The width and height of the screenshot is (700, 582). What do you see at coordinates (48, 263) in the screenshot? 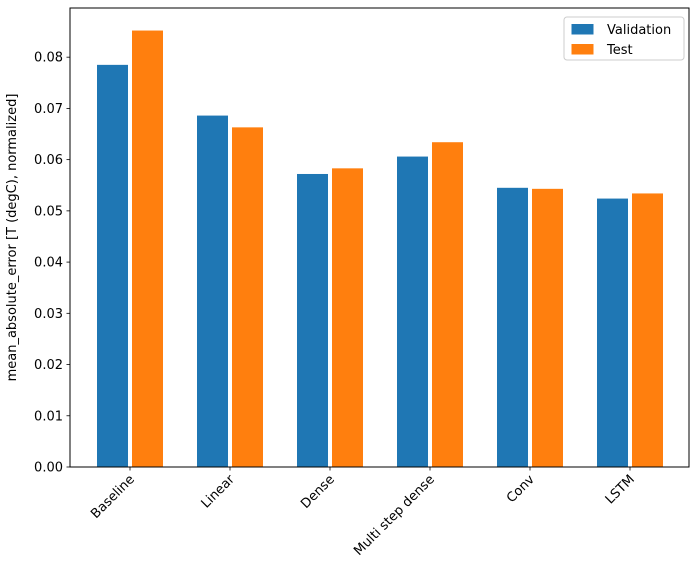
I see `y-tick-label: 0.04` at bounding box center [48, 263].